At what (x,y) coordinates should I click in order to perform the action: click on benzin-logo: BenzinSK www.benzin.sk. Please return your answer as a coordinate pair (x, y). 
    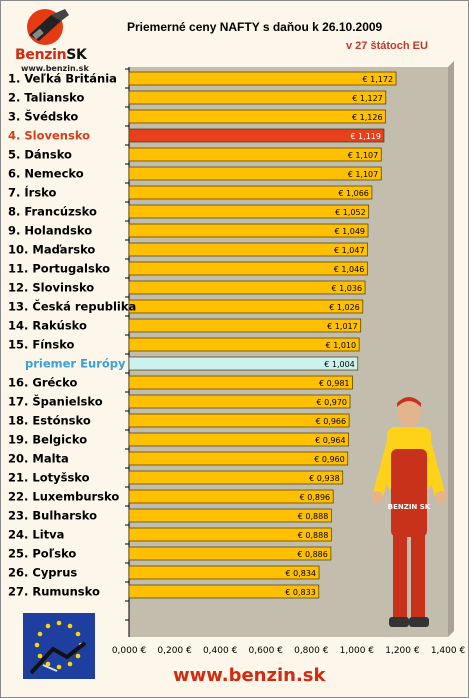
    Looking at the image, I should click on (48, 40).